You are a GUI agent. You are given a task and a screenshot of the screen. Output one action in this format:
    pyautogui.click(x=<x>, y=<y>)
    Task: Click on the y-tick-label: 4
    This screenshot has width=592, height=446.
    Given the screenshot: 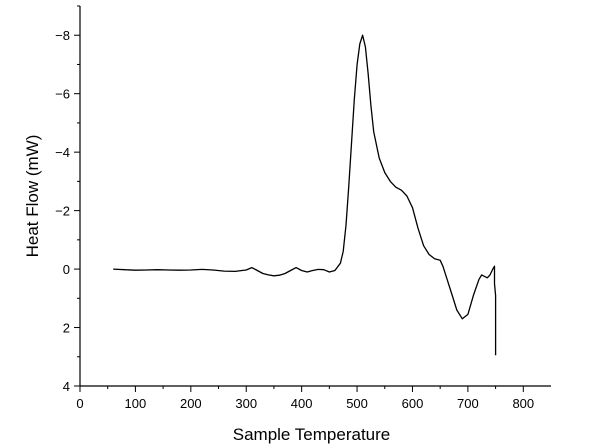 What is the action you would take?
    pyautogui.click(x=66, y=386)
    